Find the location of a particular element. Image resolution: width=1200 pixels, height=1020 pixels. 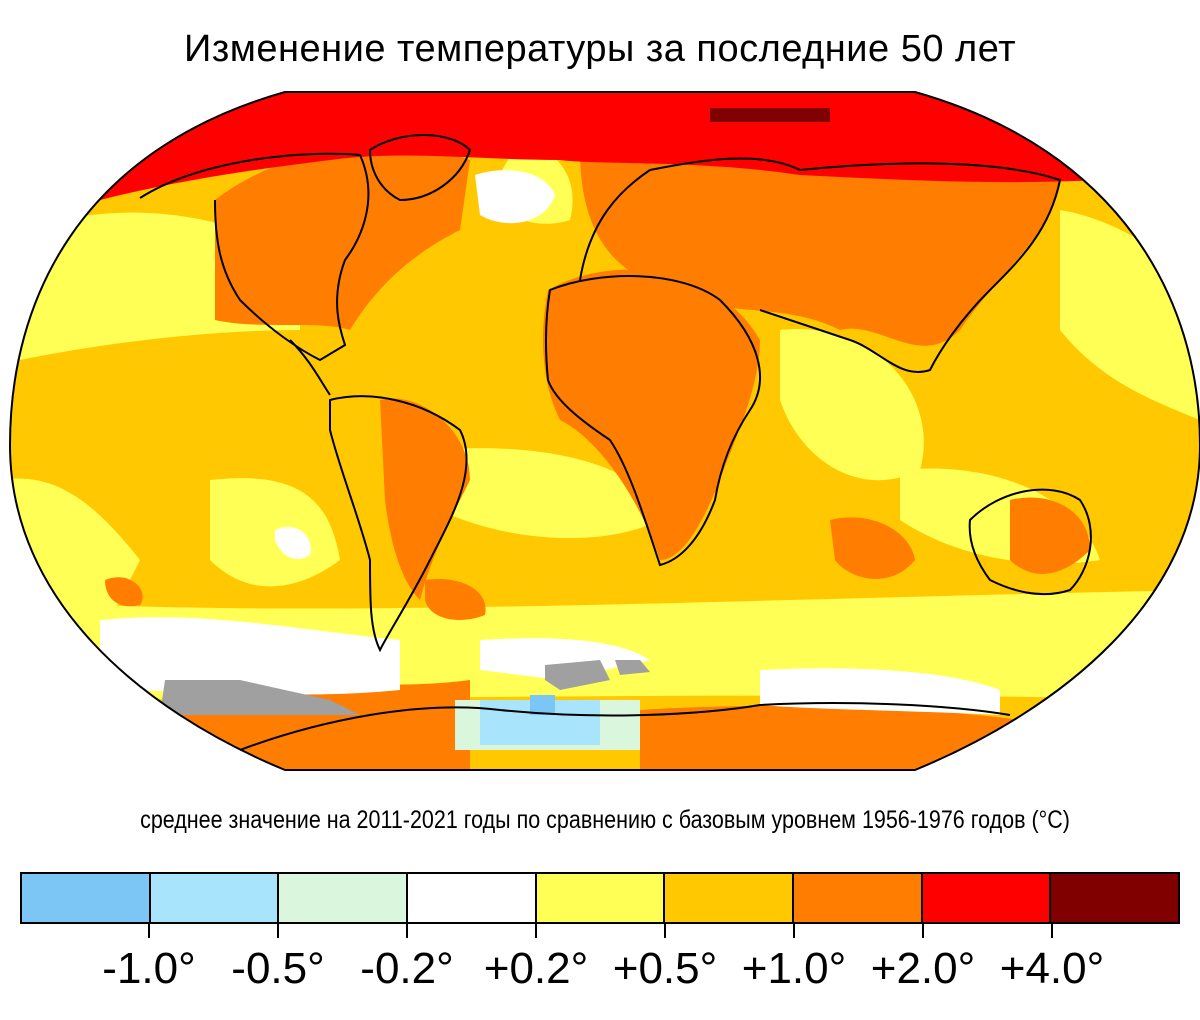

legend-label: +1.0° is located at coordinates (794, 968).